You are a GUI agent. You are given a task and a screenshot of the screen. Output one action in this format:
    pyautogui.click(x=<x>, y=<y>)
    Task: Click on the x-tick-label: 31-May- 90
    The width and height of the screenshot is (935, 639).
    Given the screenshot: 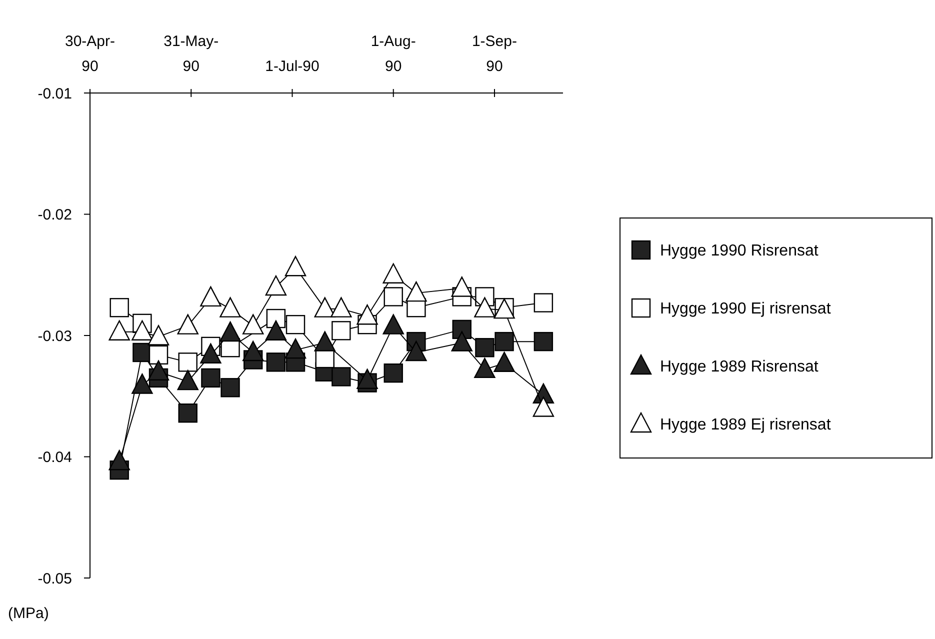 What is the action you would take?
    pyautogui.click(x=191, y=54)
    